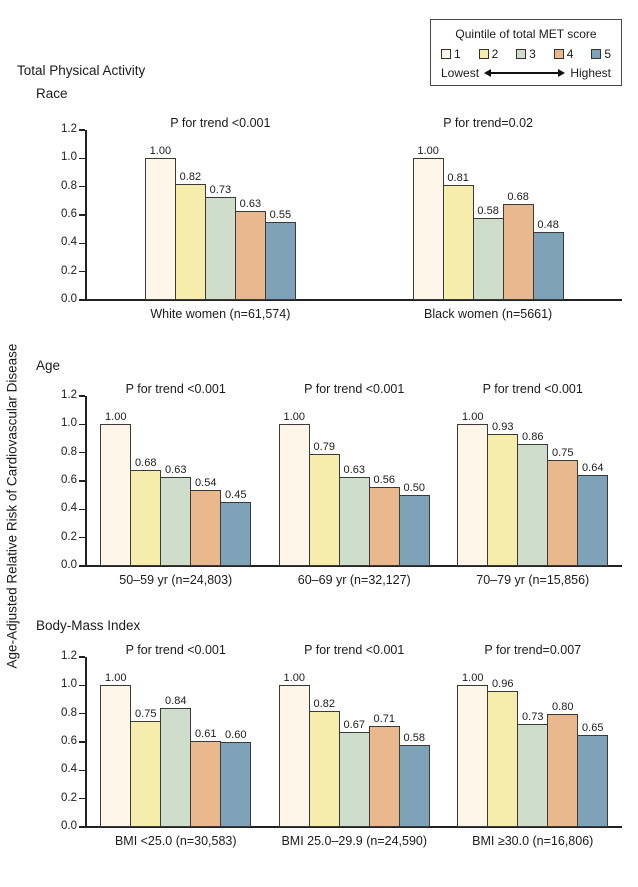  What do you see at coordinates (533, 580) in the screenshot?
I see `group-label: 70–79 yr (n=15,856)` at bounding box center [533, 580].